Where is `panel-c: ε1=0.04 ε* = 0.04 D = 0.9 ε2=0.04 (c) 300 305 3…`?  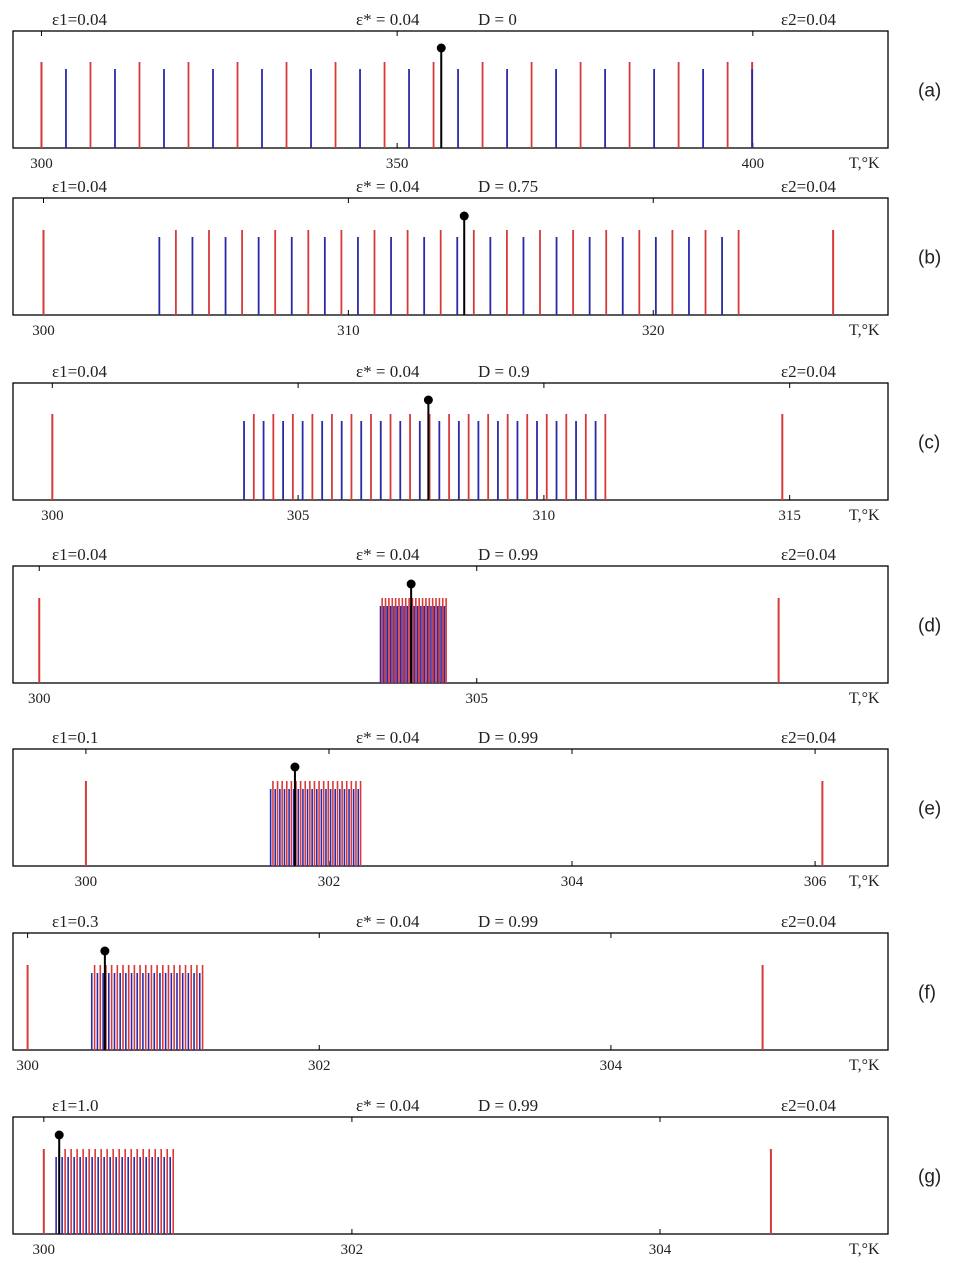
panel-c: ε1=0.04 ε* = 0.04 D = 0.9 ε2=0.04 (c) 300 305 3… is located at coordinates (476, 443).